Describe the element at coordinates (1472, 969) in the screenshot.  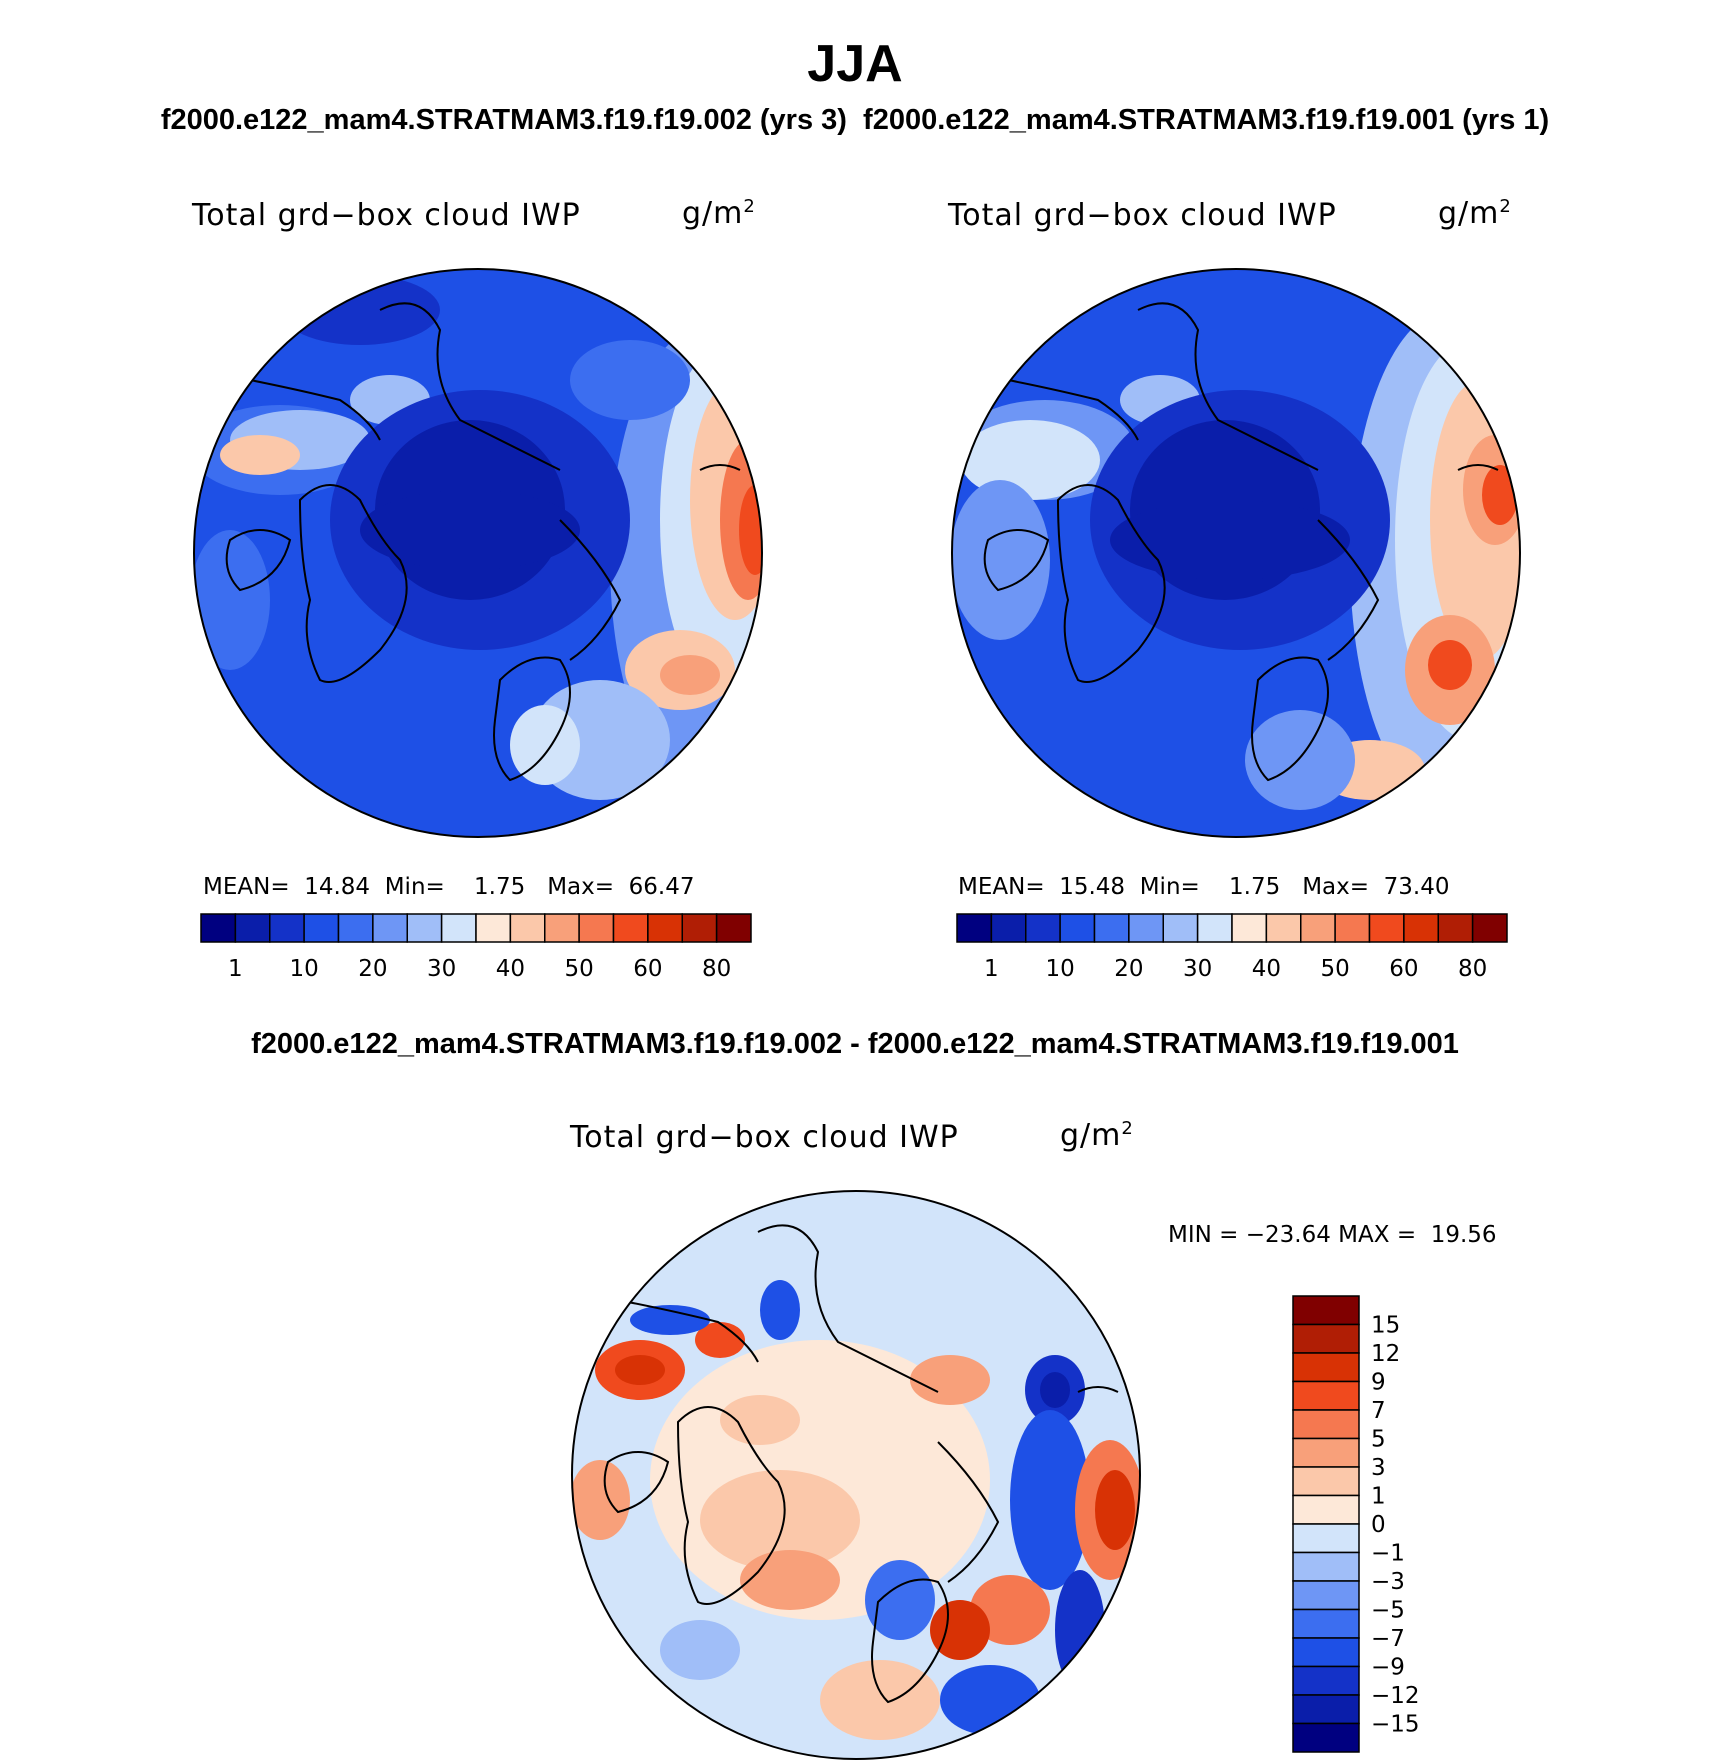
I see `colorbar-case2-tick-label: 80` at that location.